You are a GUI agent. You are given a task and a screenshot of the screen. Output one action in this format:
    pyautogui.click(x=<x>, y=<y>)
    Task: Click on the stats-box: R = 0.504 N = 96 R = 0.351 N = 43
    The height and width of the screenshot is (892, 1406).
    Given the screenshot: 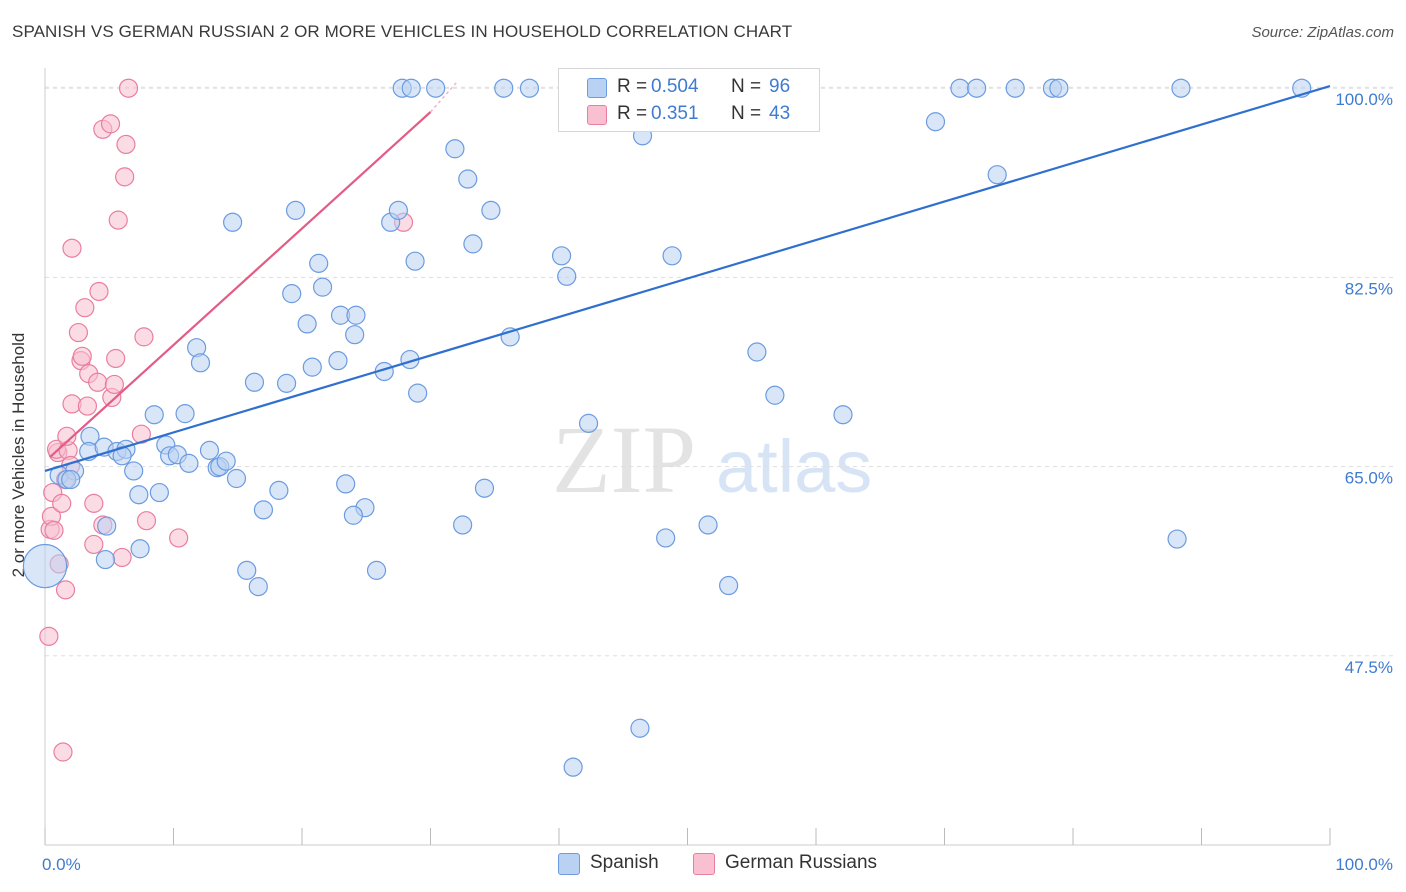 What is the action you would take?
    pyautogui.click(x=689, y=100)
    